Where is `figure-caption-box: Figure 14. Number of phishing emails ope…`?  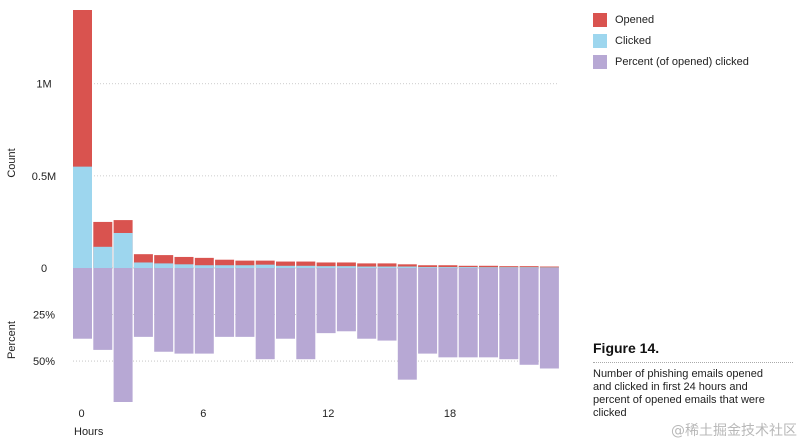 figure-caption-box: Figure 14. Number of phishing emails ope… is located at coordinates (693, 380).